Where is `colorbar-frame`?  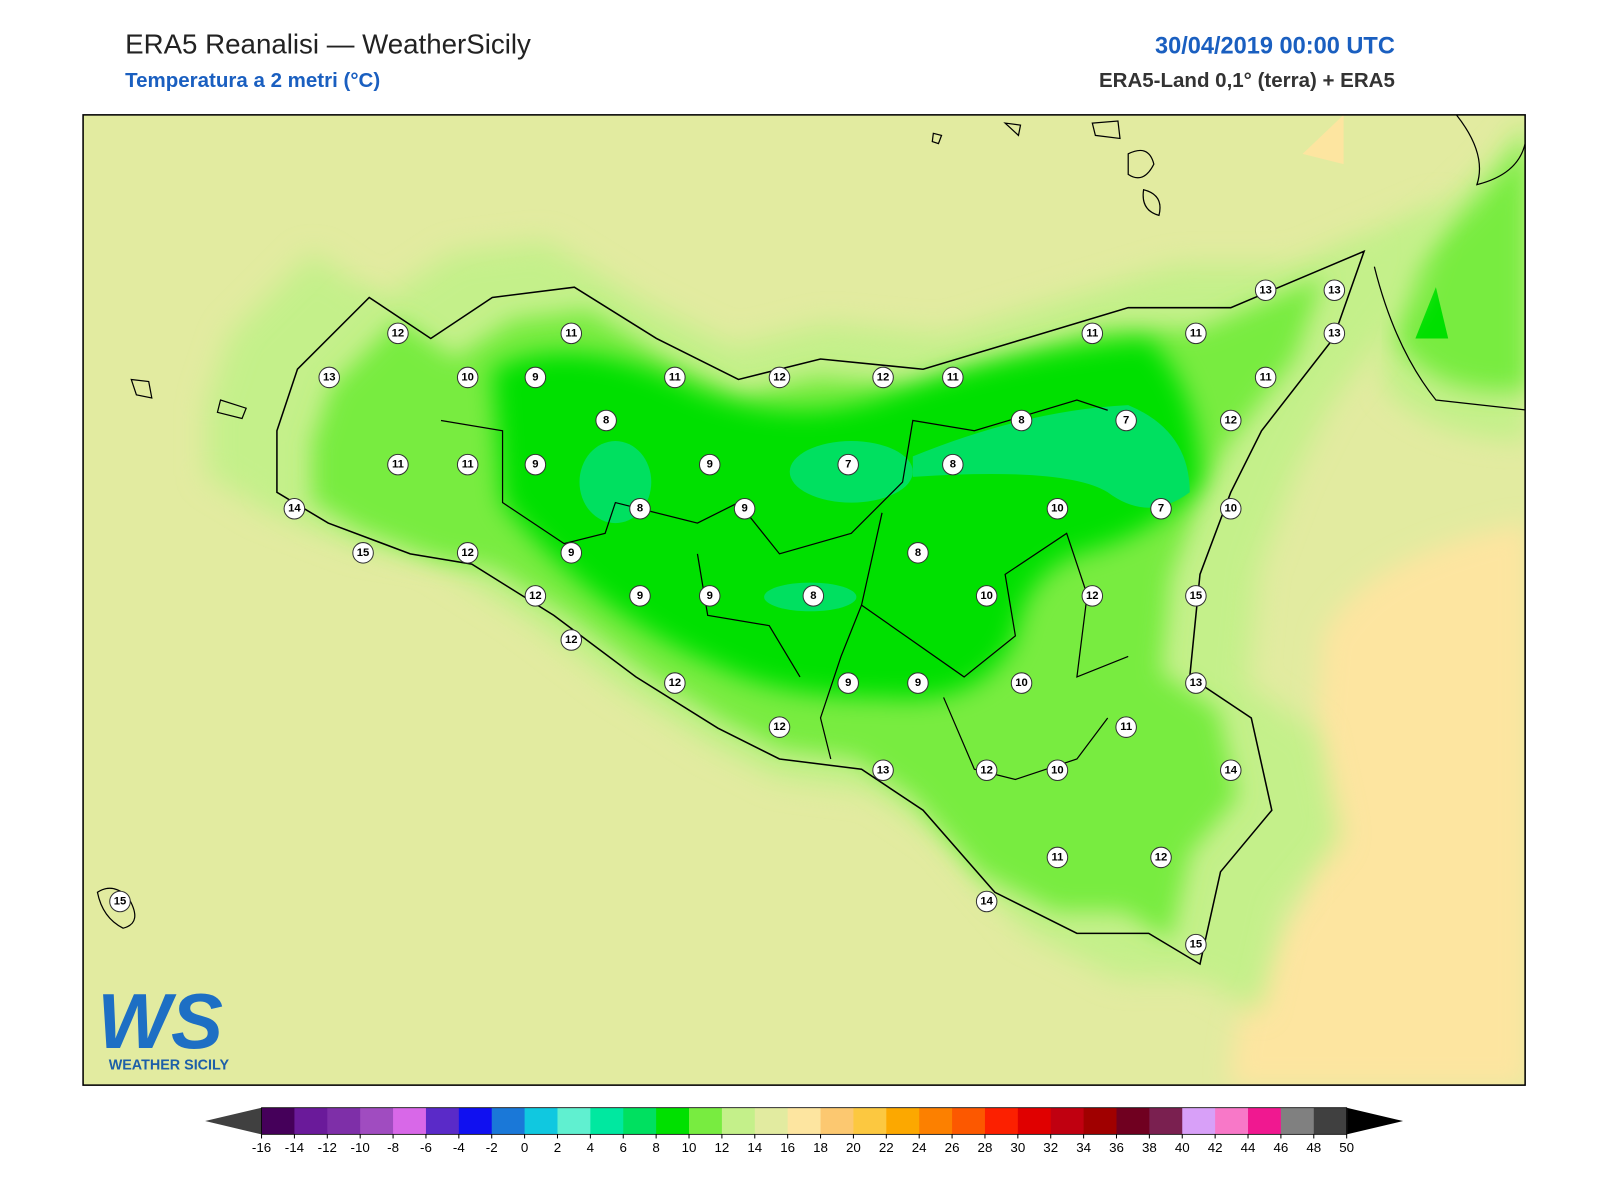 colorbar-frame is located at coordinates (804, 1121).